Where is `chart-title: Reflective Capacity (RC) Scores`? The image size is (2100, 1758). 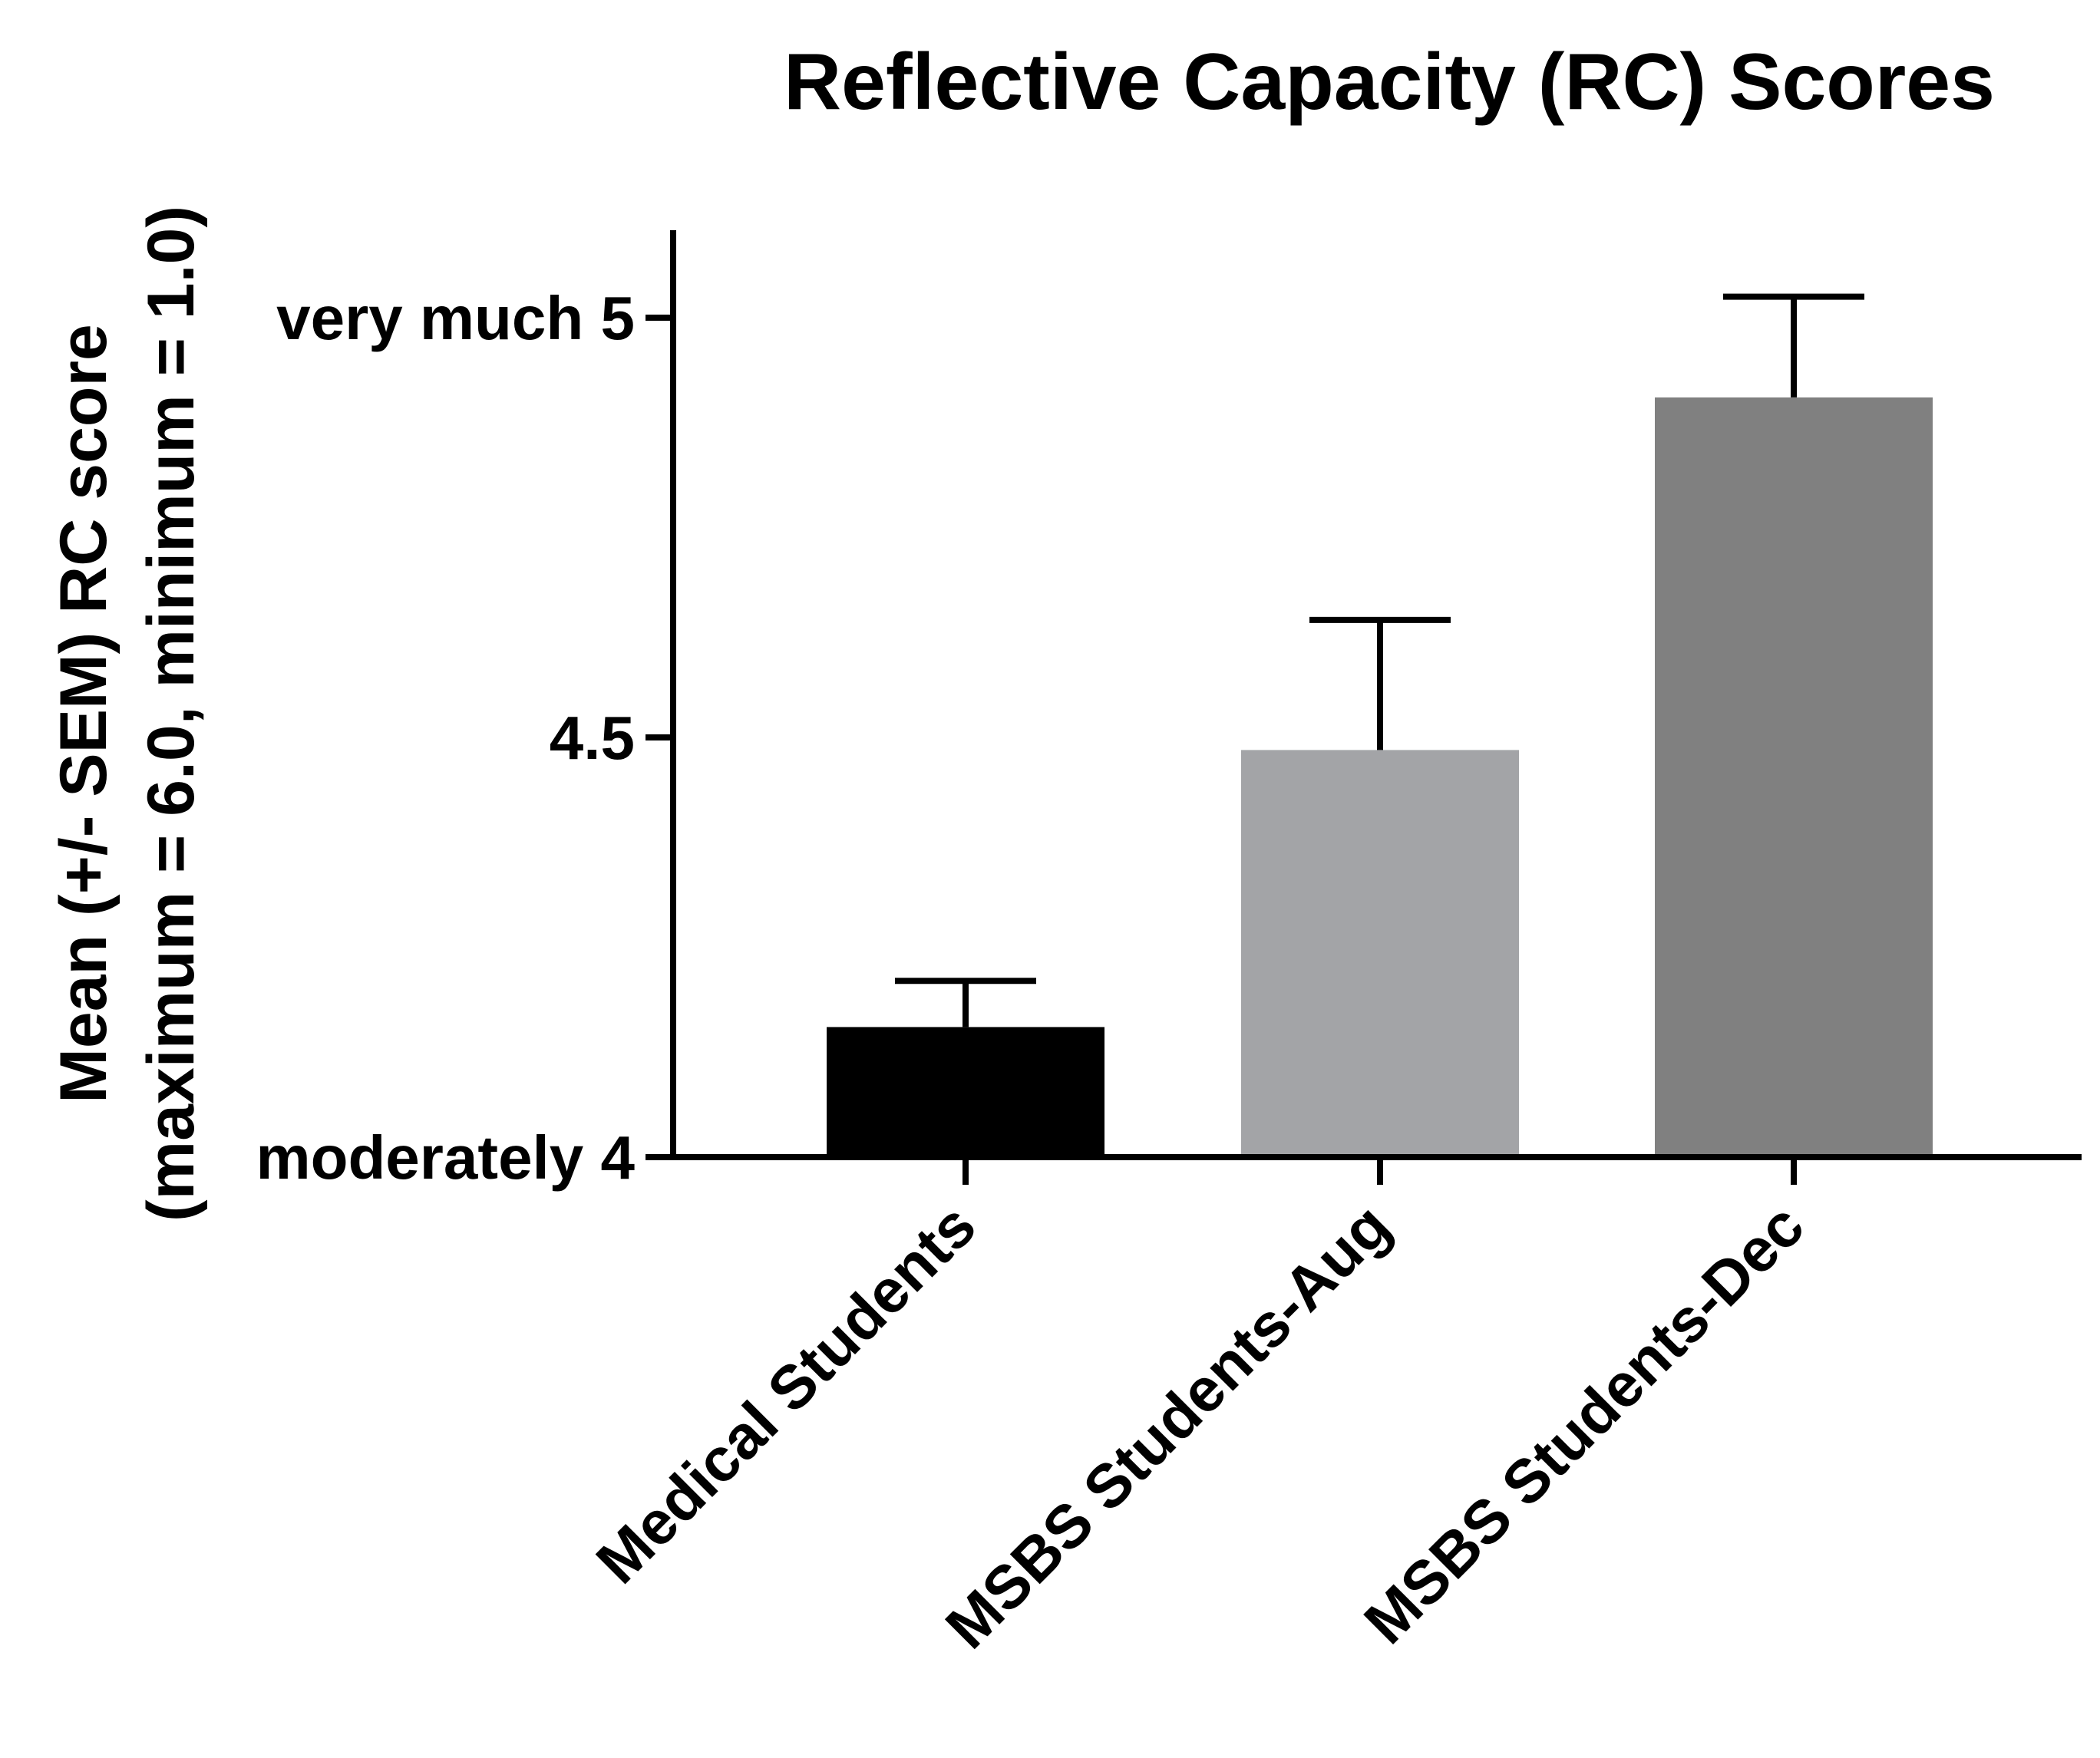
chart-title: Reflective Capacity (RC) Scores is located at coordinates (1390, 82).